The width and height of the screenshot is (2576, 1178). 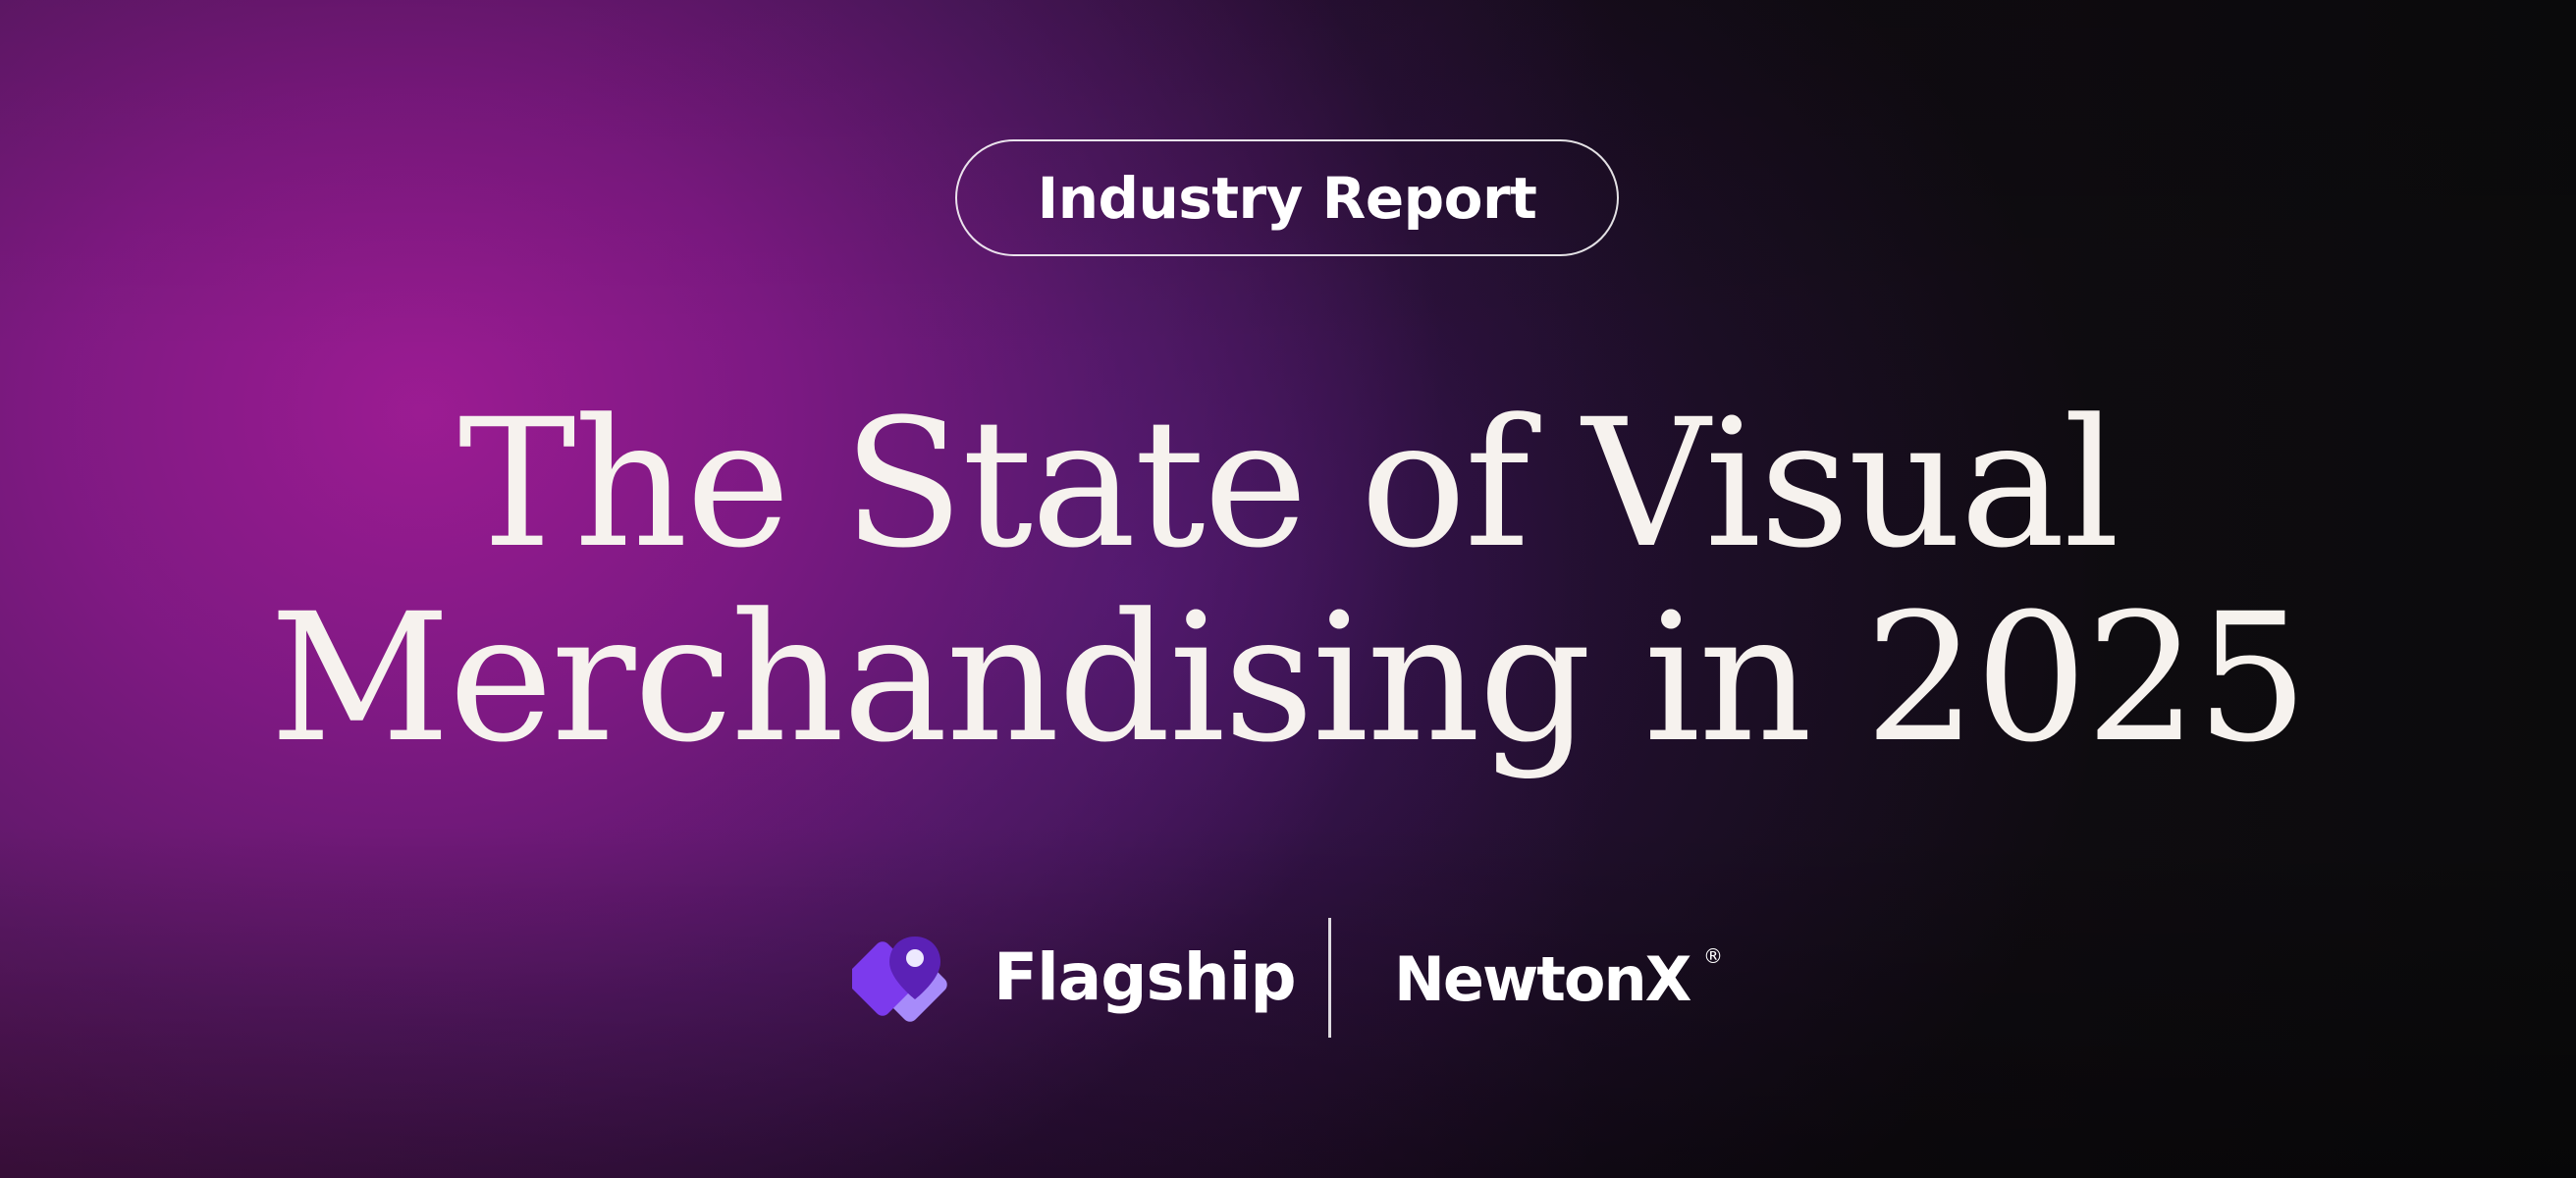 What do you see at coordinates (1289, 679) in the screenshot?
I see `title-line-2: Merchandising in 2025` at bounding box center [1289, 679].